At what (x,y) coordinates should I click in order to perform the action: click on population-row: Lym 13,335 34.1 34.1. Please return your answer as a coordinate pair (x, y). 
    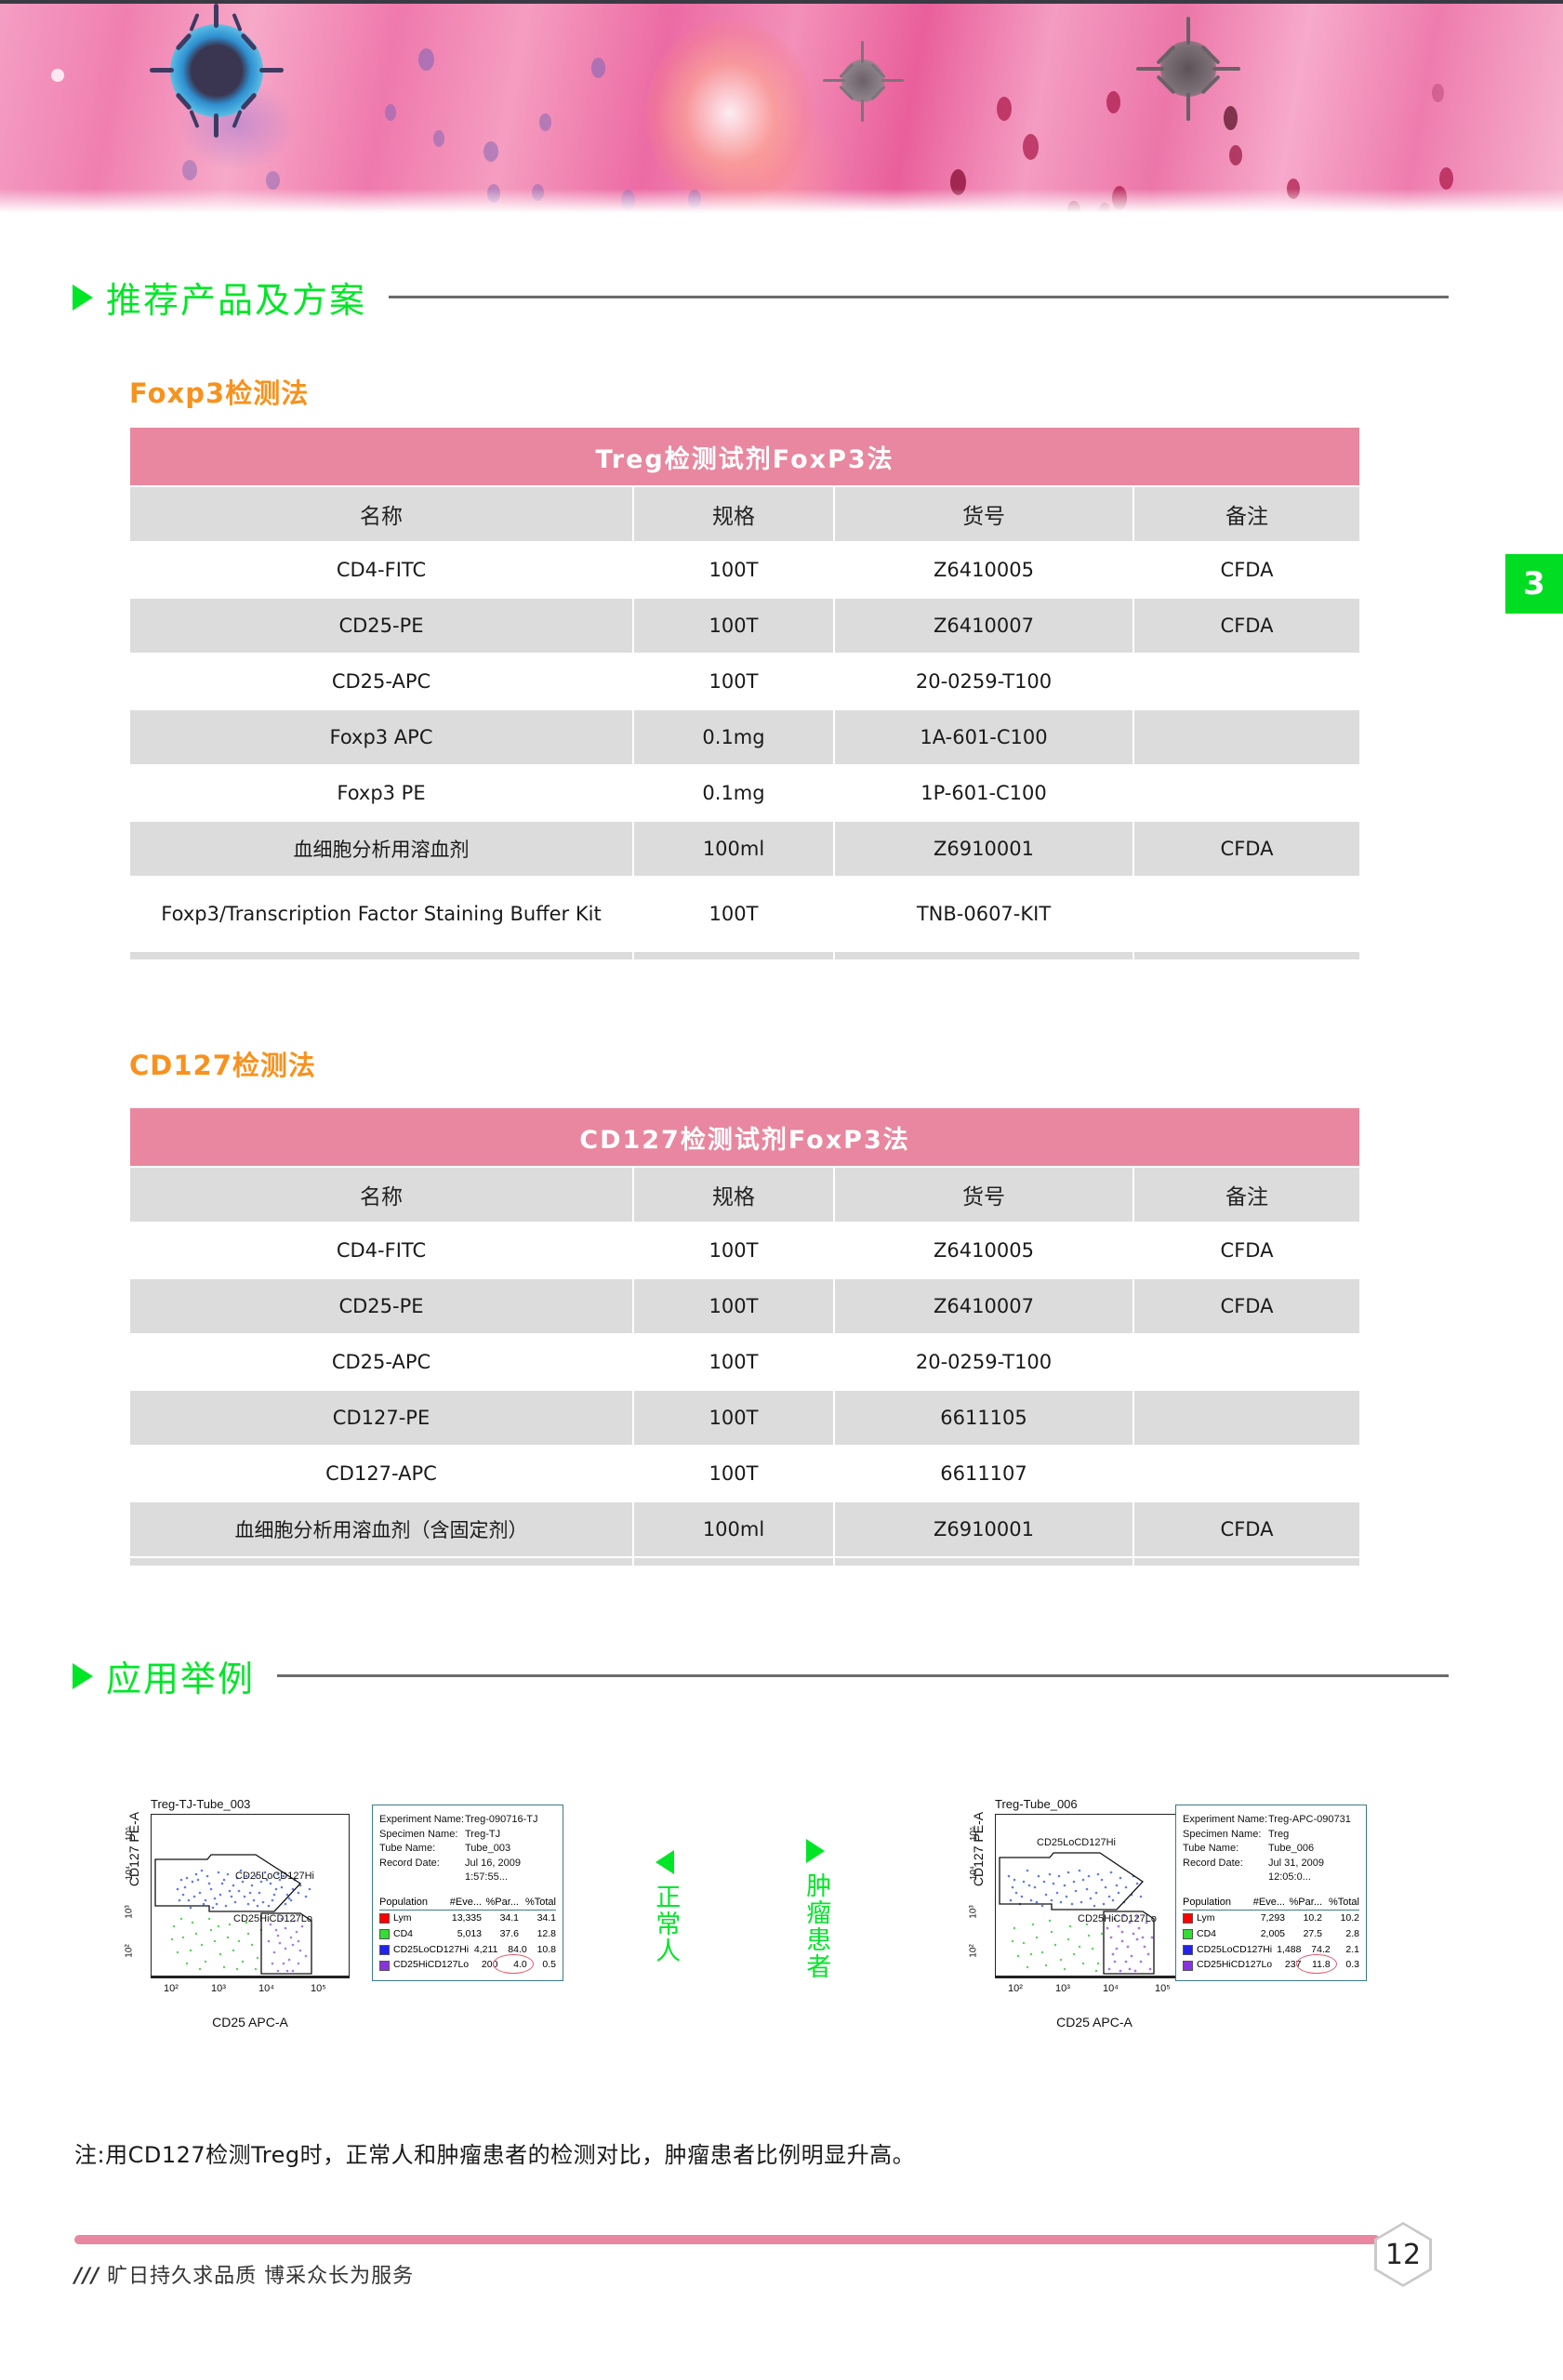
    Looking at the image, I should click on (468, 1918).